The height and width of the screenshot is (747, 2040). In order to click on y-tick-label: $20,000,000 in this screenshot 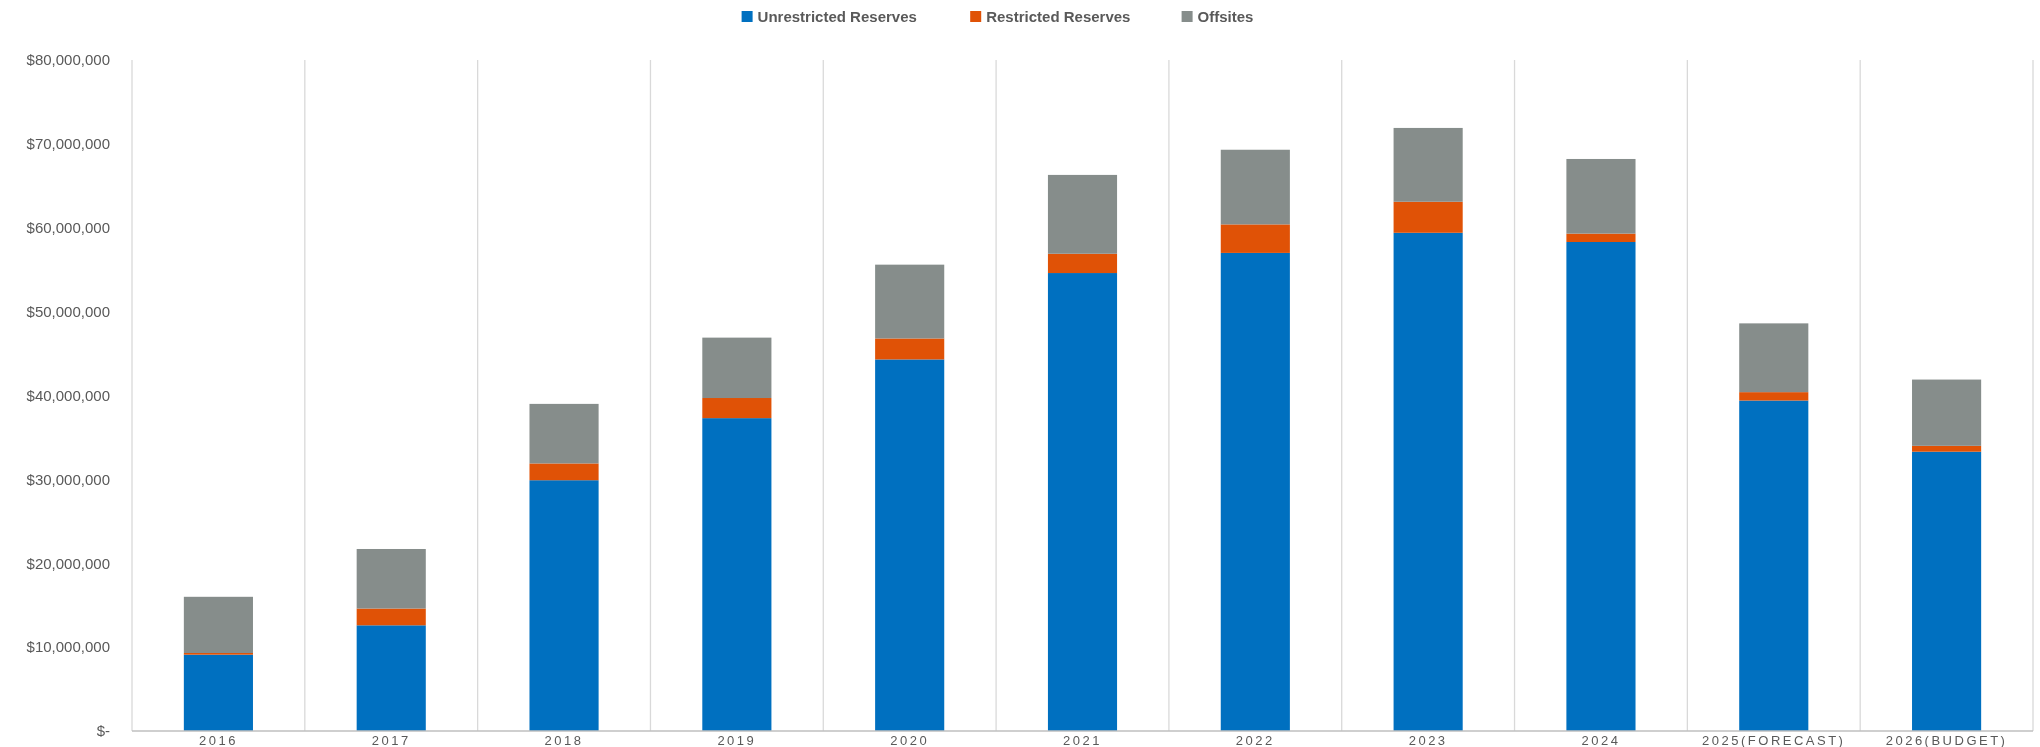, I will do `click(68, 563)`.